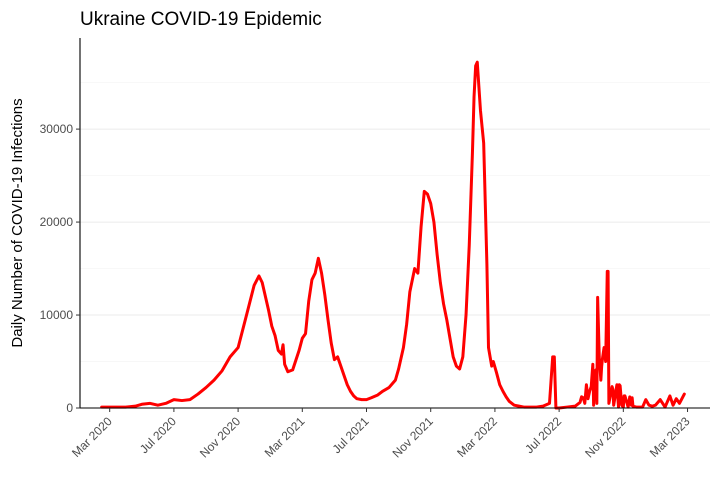  I want to click on y-ticks: 0 10000 20000 30000, so click(60, 268).